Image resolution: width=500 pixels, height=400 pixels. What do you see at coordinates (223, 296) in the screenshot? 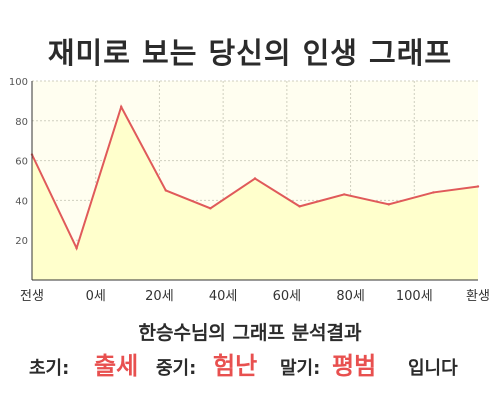
I see `x-tick-label: 40세` at bounding box center [223, 296].